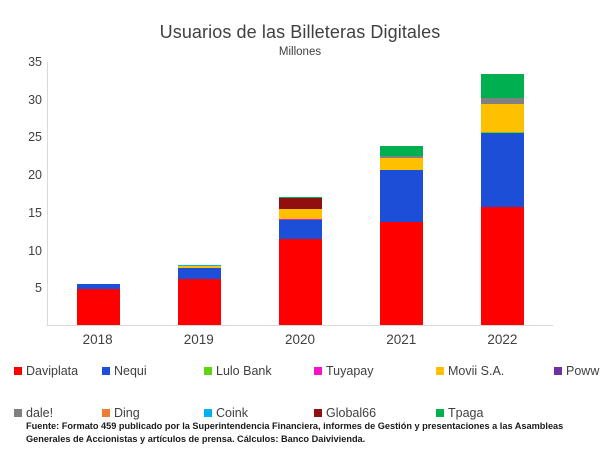  Describe the element at coordinates (301, 402) in the screenshot. I see `legend-row: dale! Ding Coink Global66 Tpaga` at that location.